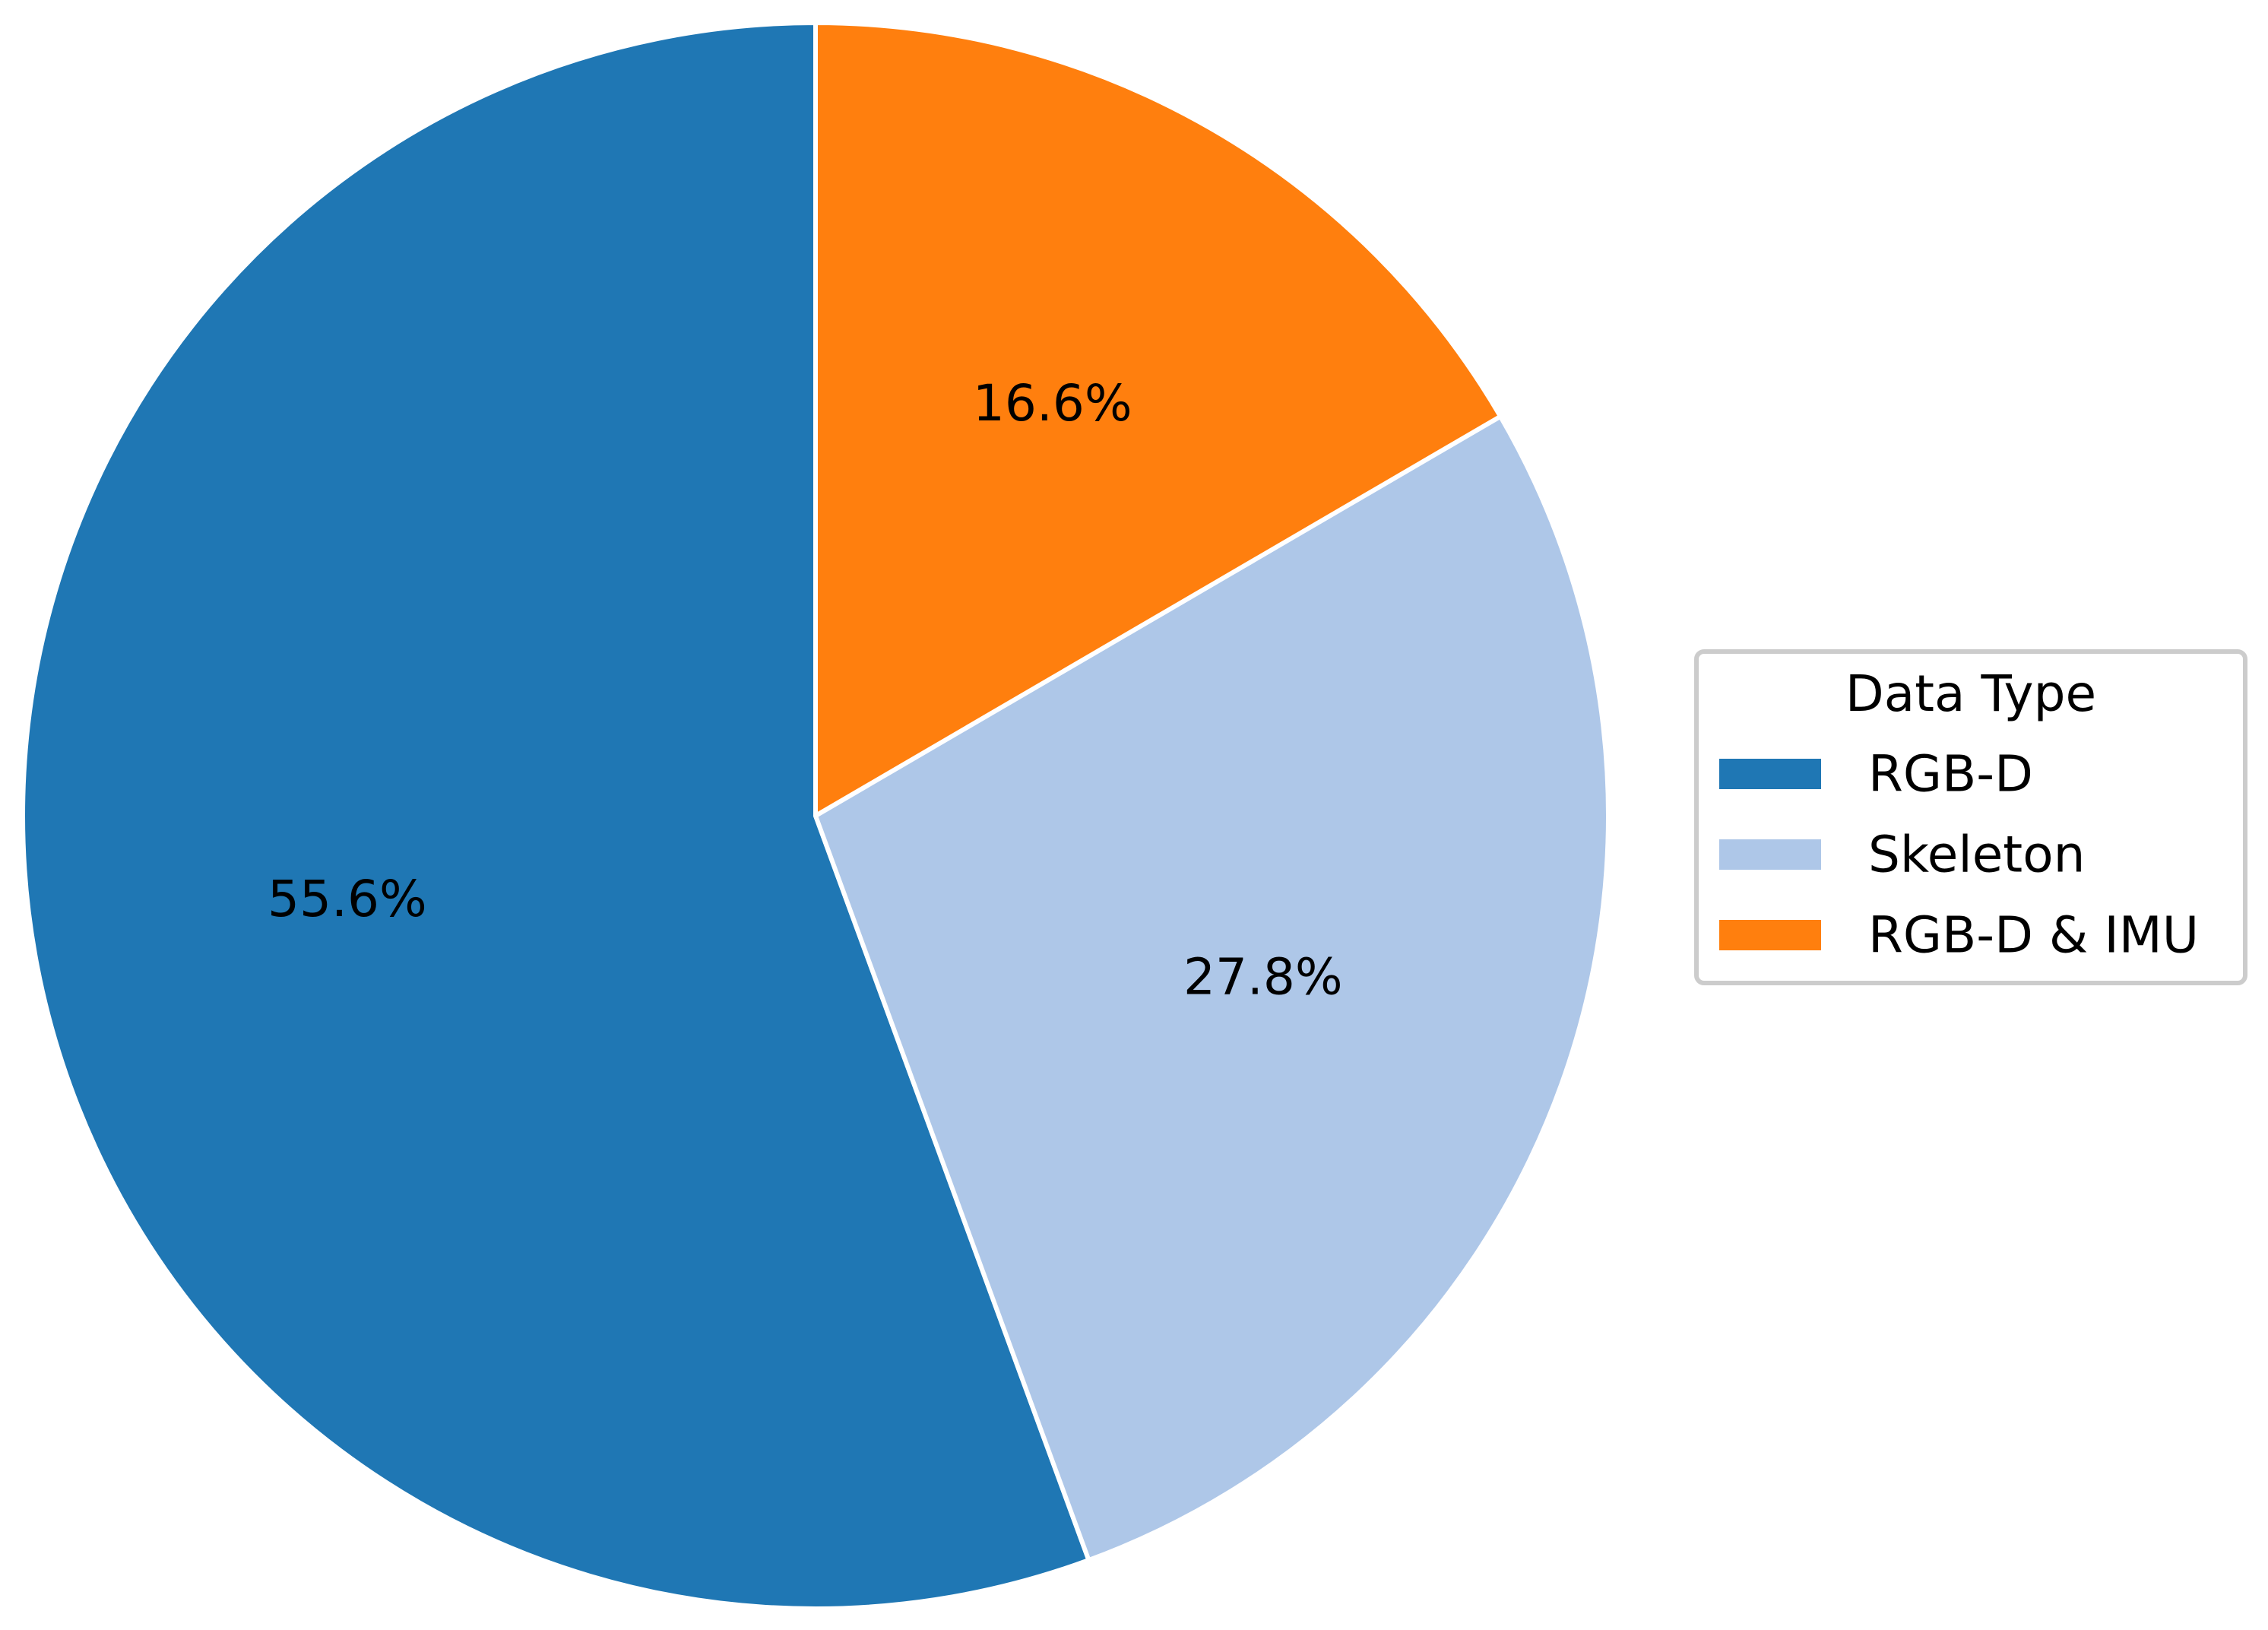  I want to click on legend-items: RGB-D Skeleton RGB-D & IMU, so click(1959, 855).